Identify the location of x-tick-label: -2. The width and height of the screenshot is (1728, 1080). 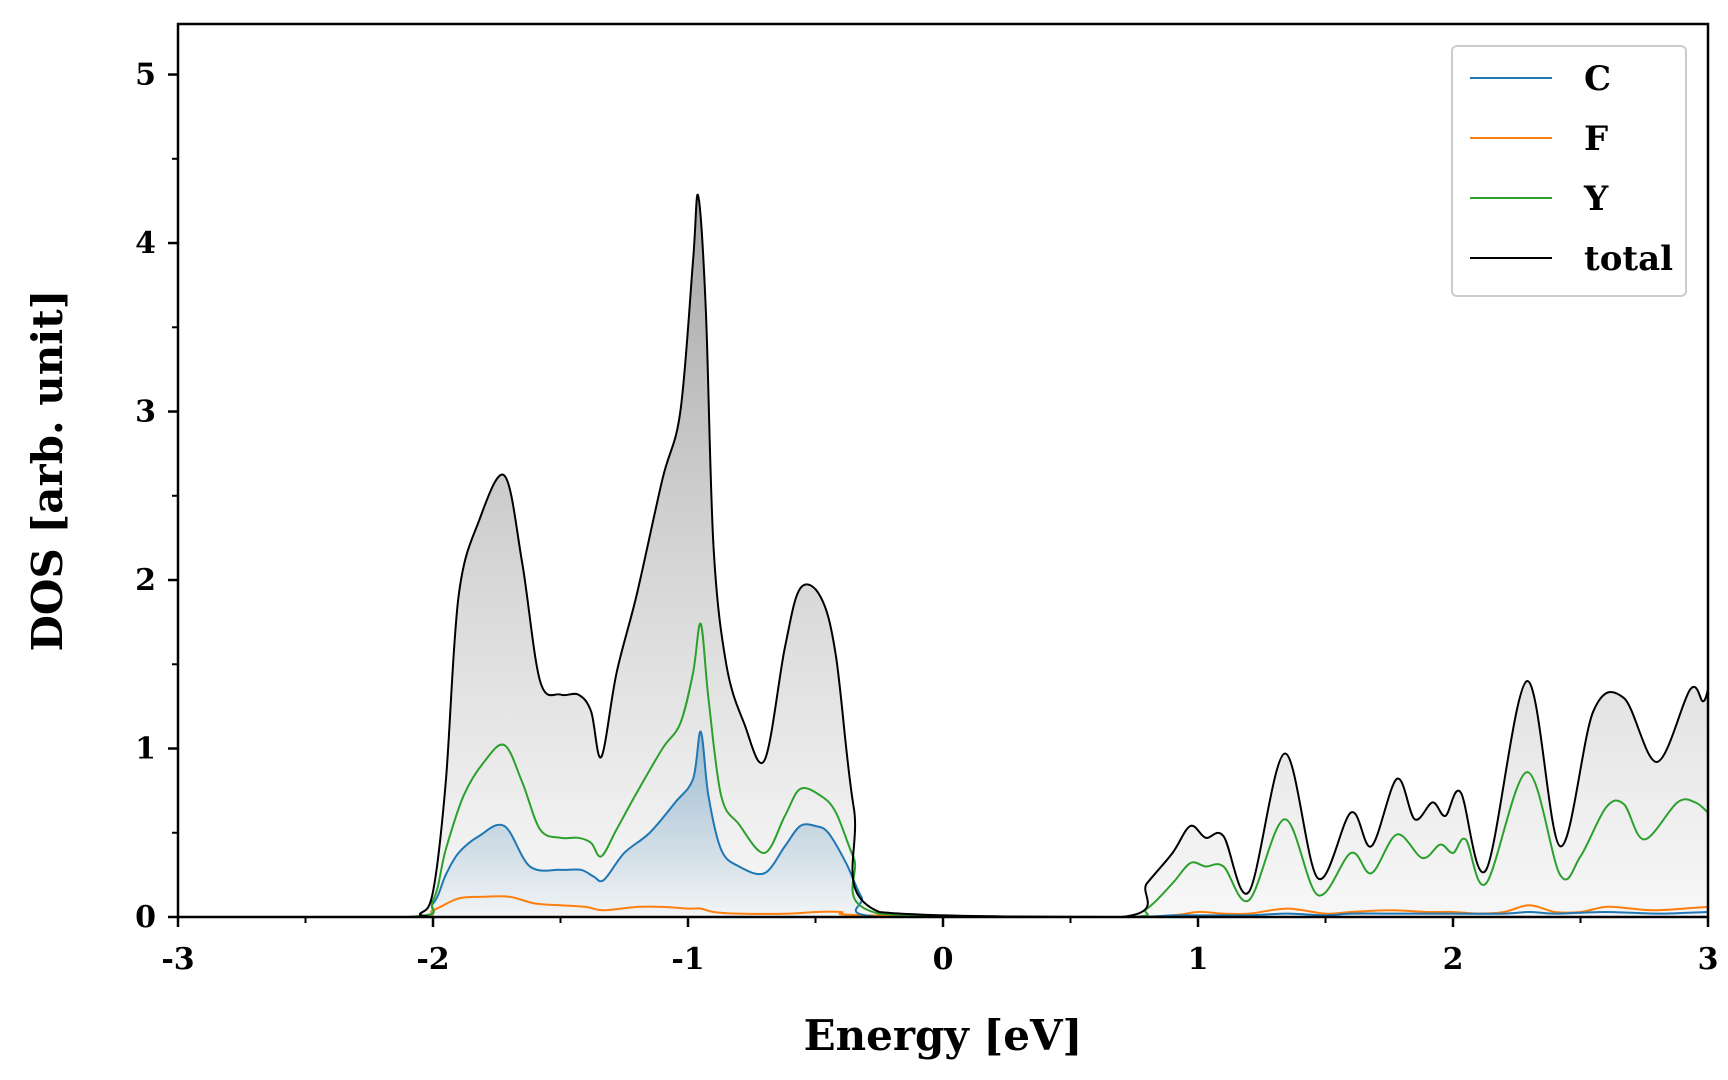
(432, 959).